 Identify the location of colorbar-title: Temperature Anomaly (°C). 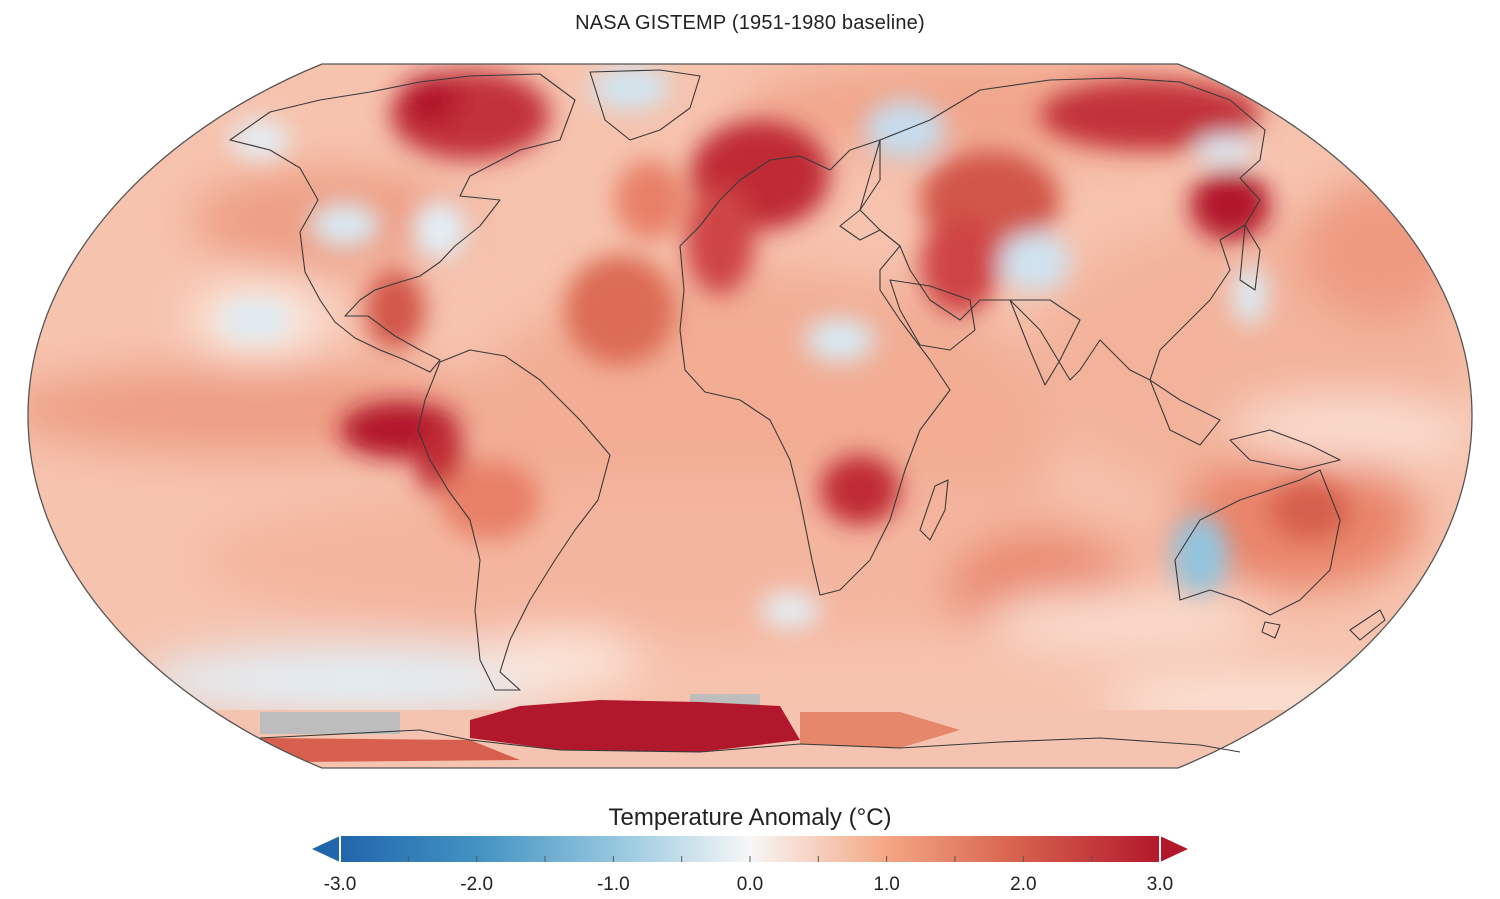
(750, 817).